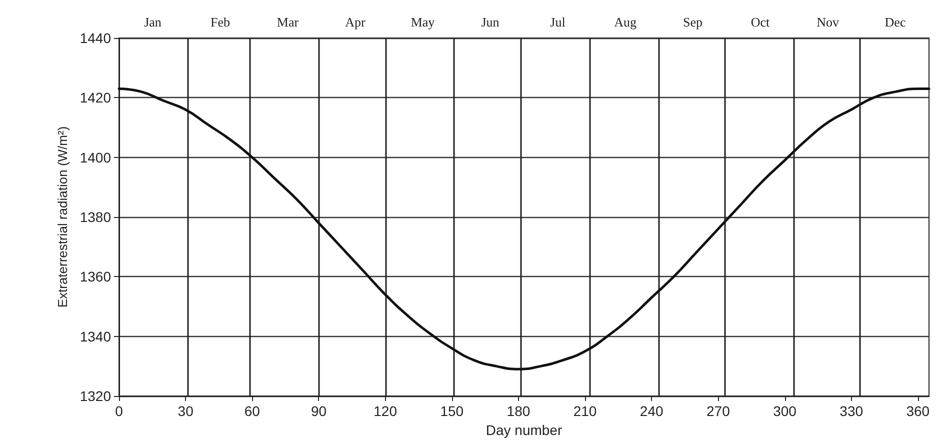  I want to click on x-tick-label: 180, so click(518, 411).